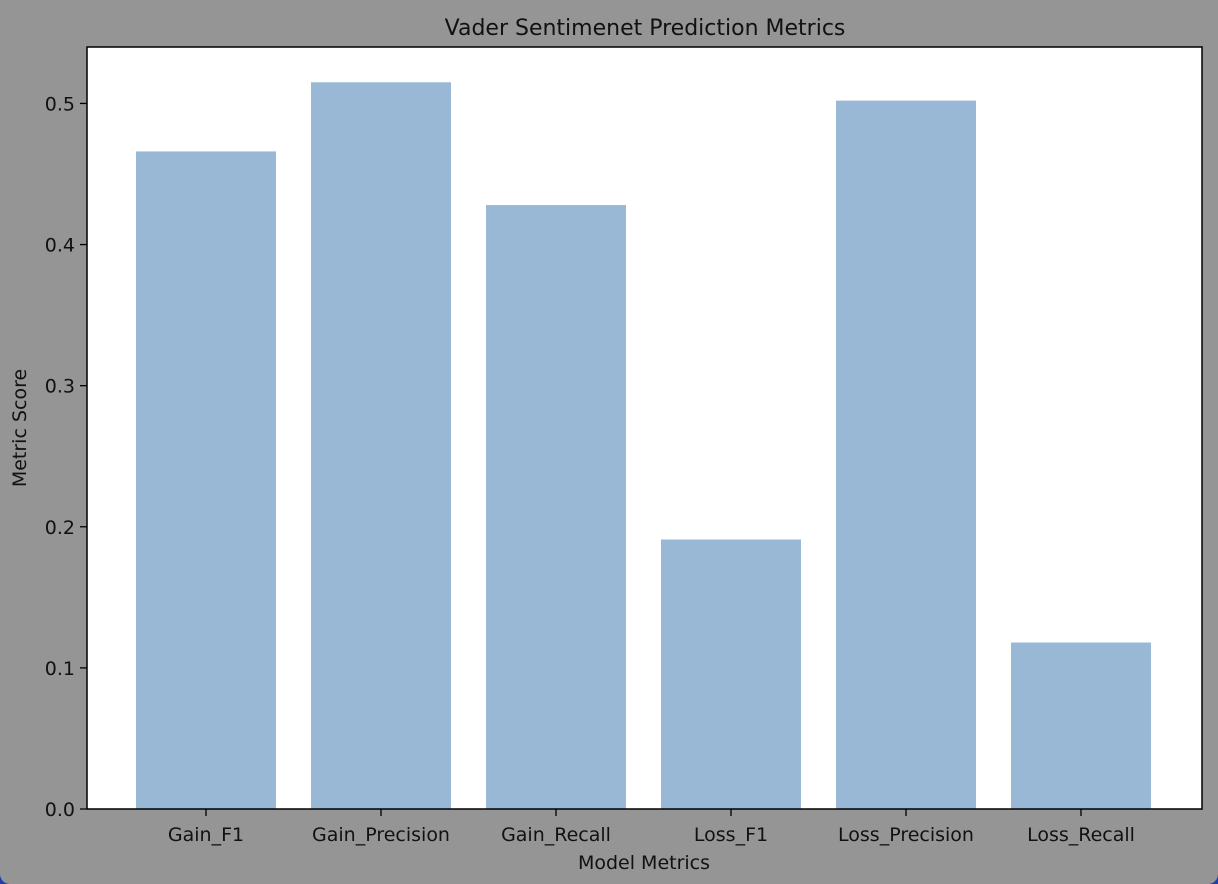  What do you see at coordinates (381, 446) in the screenshot?
I see `bar-gain-precision` at bounding box center [381, 446].